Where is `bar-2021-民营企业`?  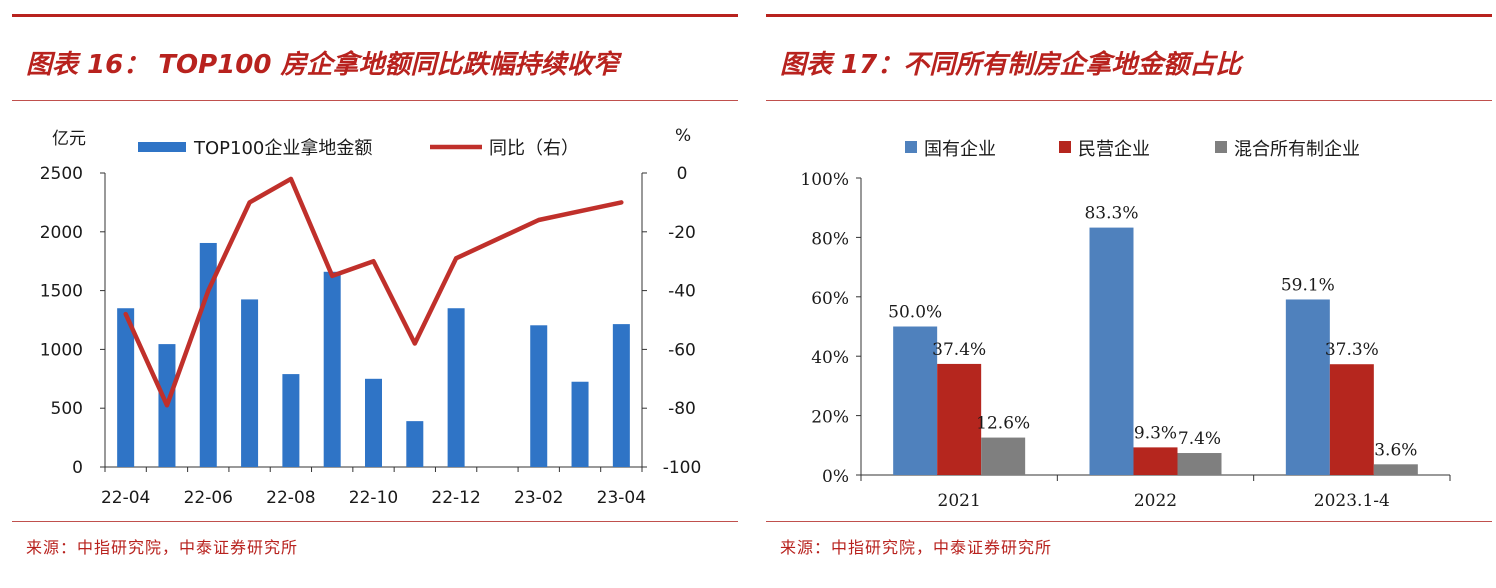 bar-2021-民营企业 is located at coordinates (959, 419).